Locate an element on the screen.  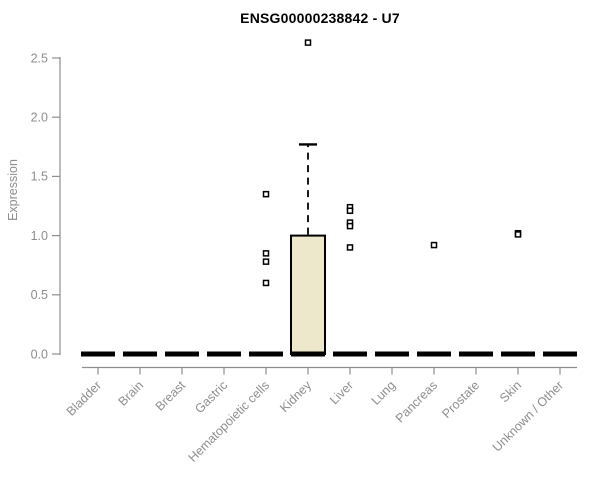
x-category-label: Pancreas is located at coordinates (416, 401).